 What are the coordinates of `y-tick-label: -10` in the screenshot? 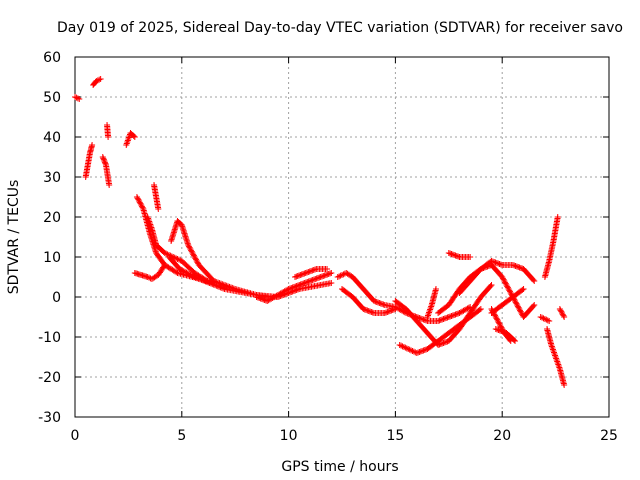 It's located at (49, 338).